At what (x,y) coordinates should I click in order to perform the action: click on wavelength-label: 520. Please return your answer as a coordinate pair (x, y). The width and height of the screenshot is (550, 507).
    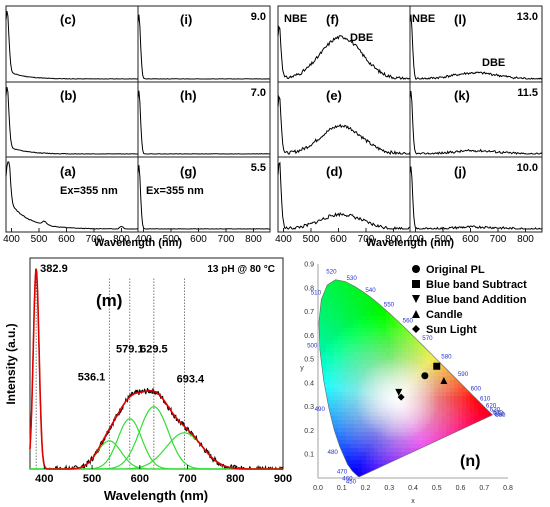
    Looking at the image, I should click on (331, 272).